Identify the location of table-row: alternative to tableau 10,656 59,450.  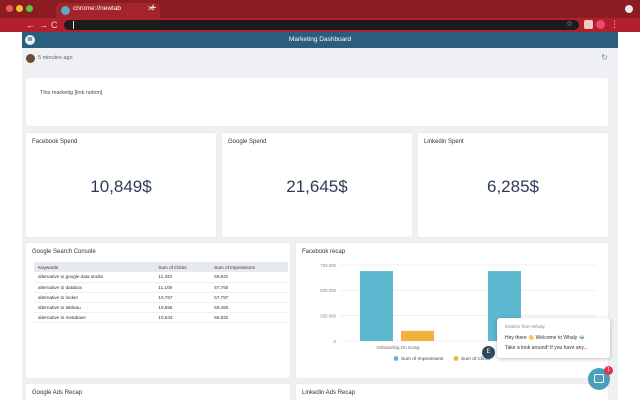
(161, 307).